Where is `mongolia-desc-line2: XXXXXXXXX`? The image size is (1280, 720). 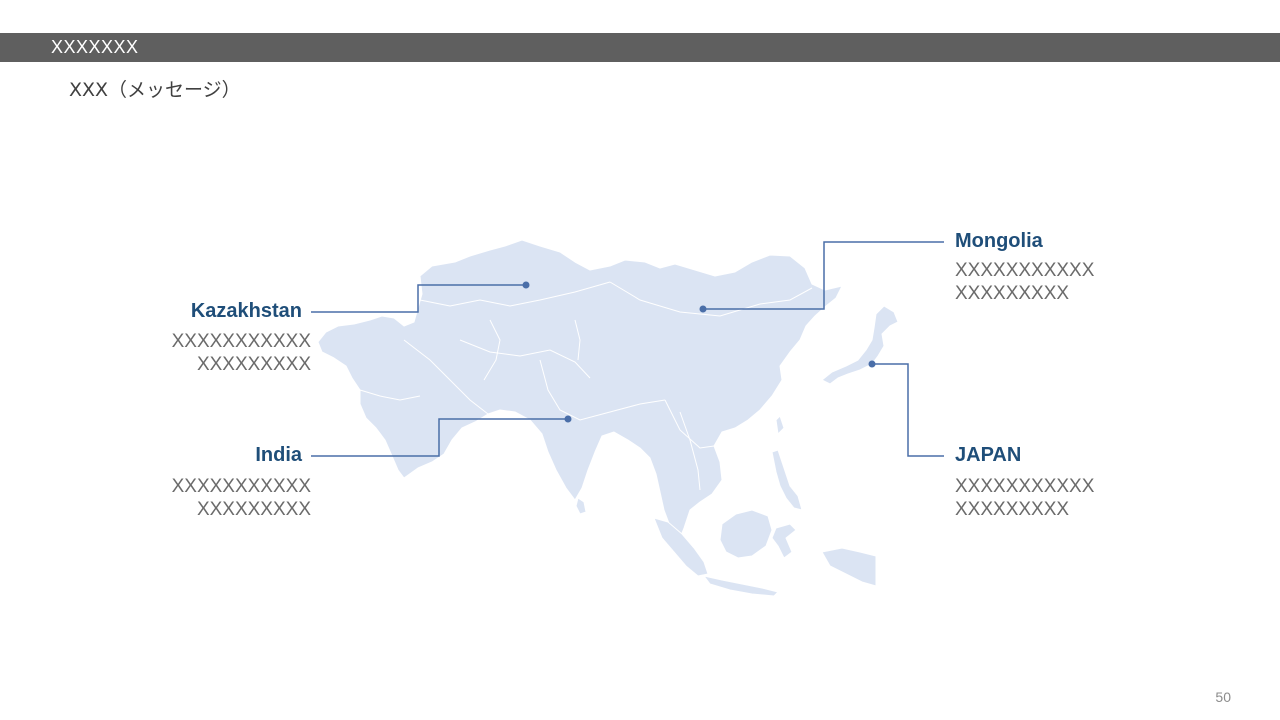 mongolia-desc-line2: XXXXXXXXX is located at coordinates (1012, 293).